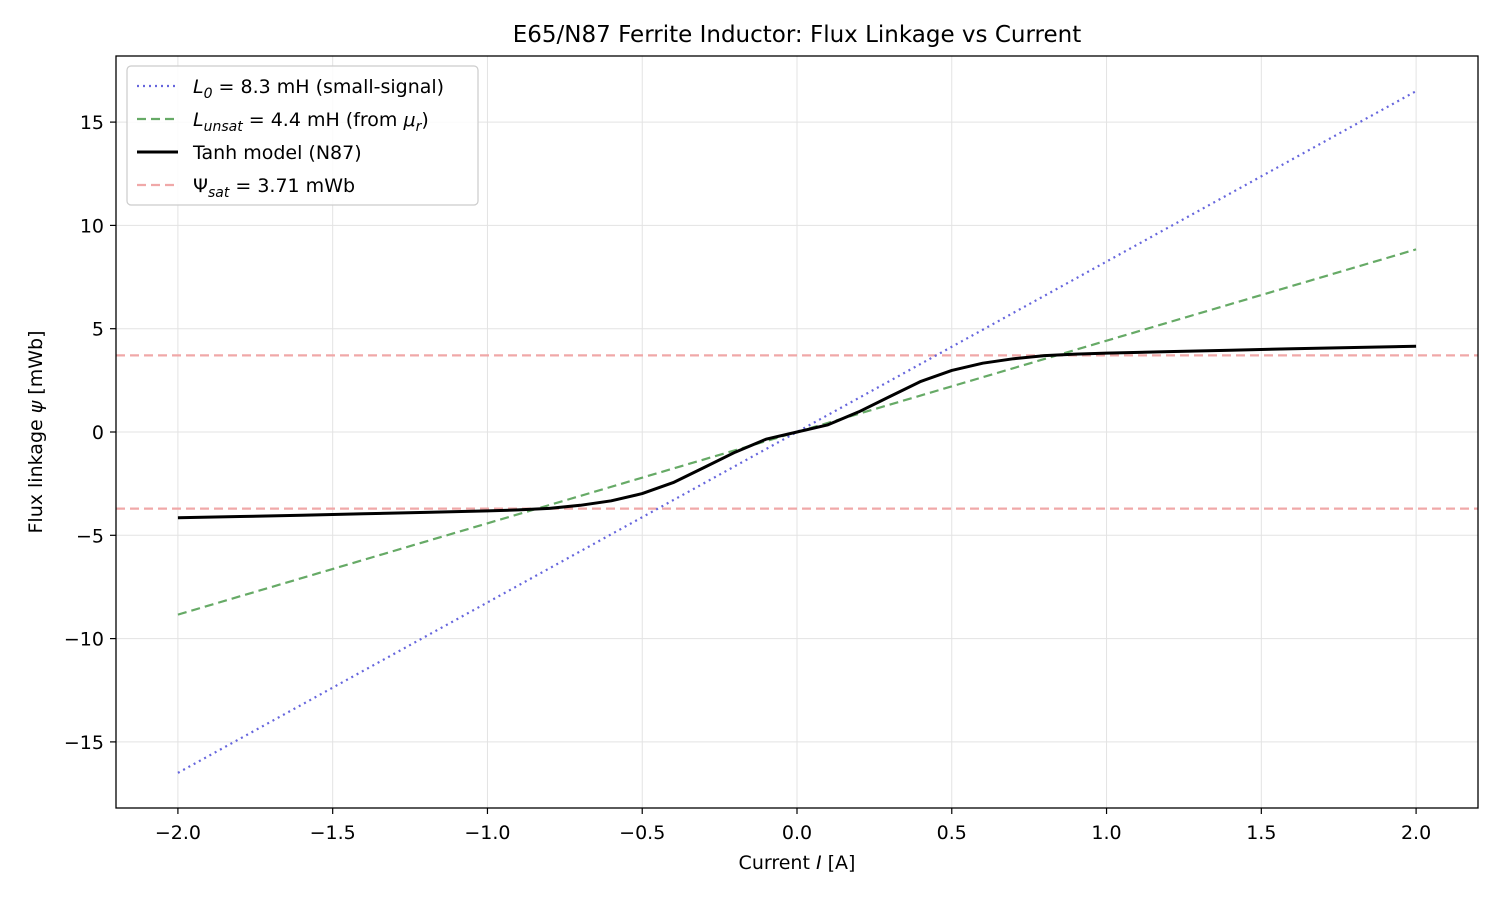  I want to click on y-axis-label-prefix: Flux linkage, so click(36, 473).